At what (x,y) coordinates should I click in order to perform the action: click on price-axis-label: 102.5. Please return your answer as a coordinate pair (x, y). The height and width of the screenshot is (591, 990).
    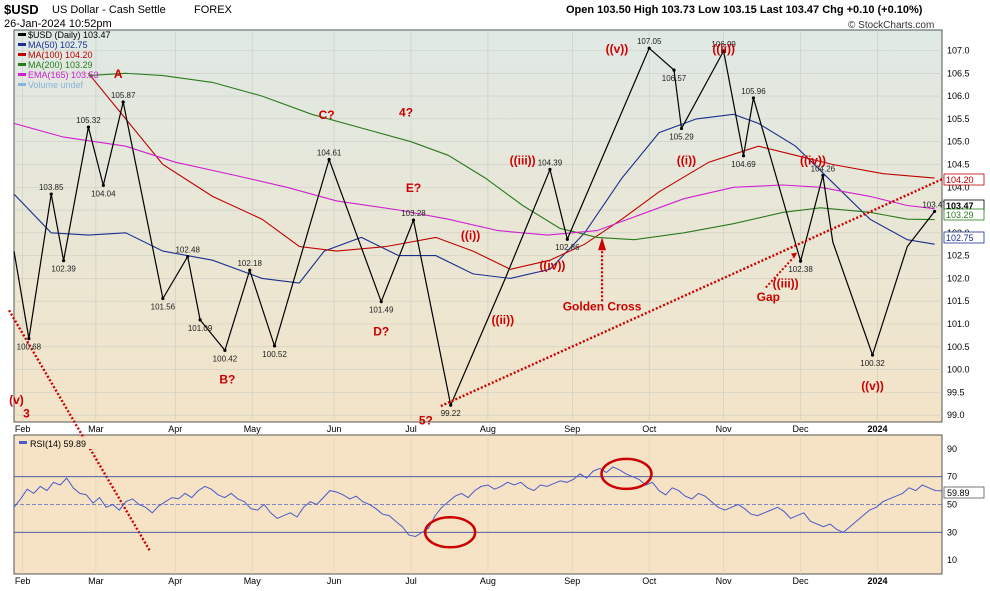
    Looking at the image, I should click on (958, 256).